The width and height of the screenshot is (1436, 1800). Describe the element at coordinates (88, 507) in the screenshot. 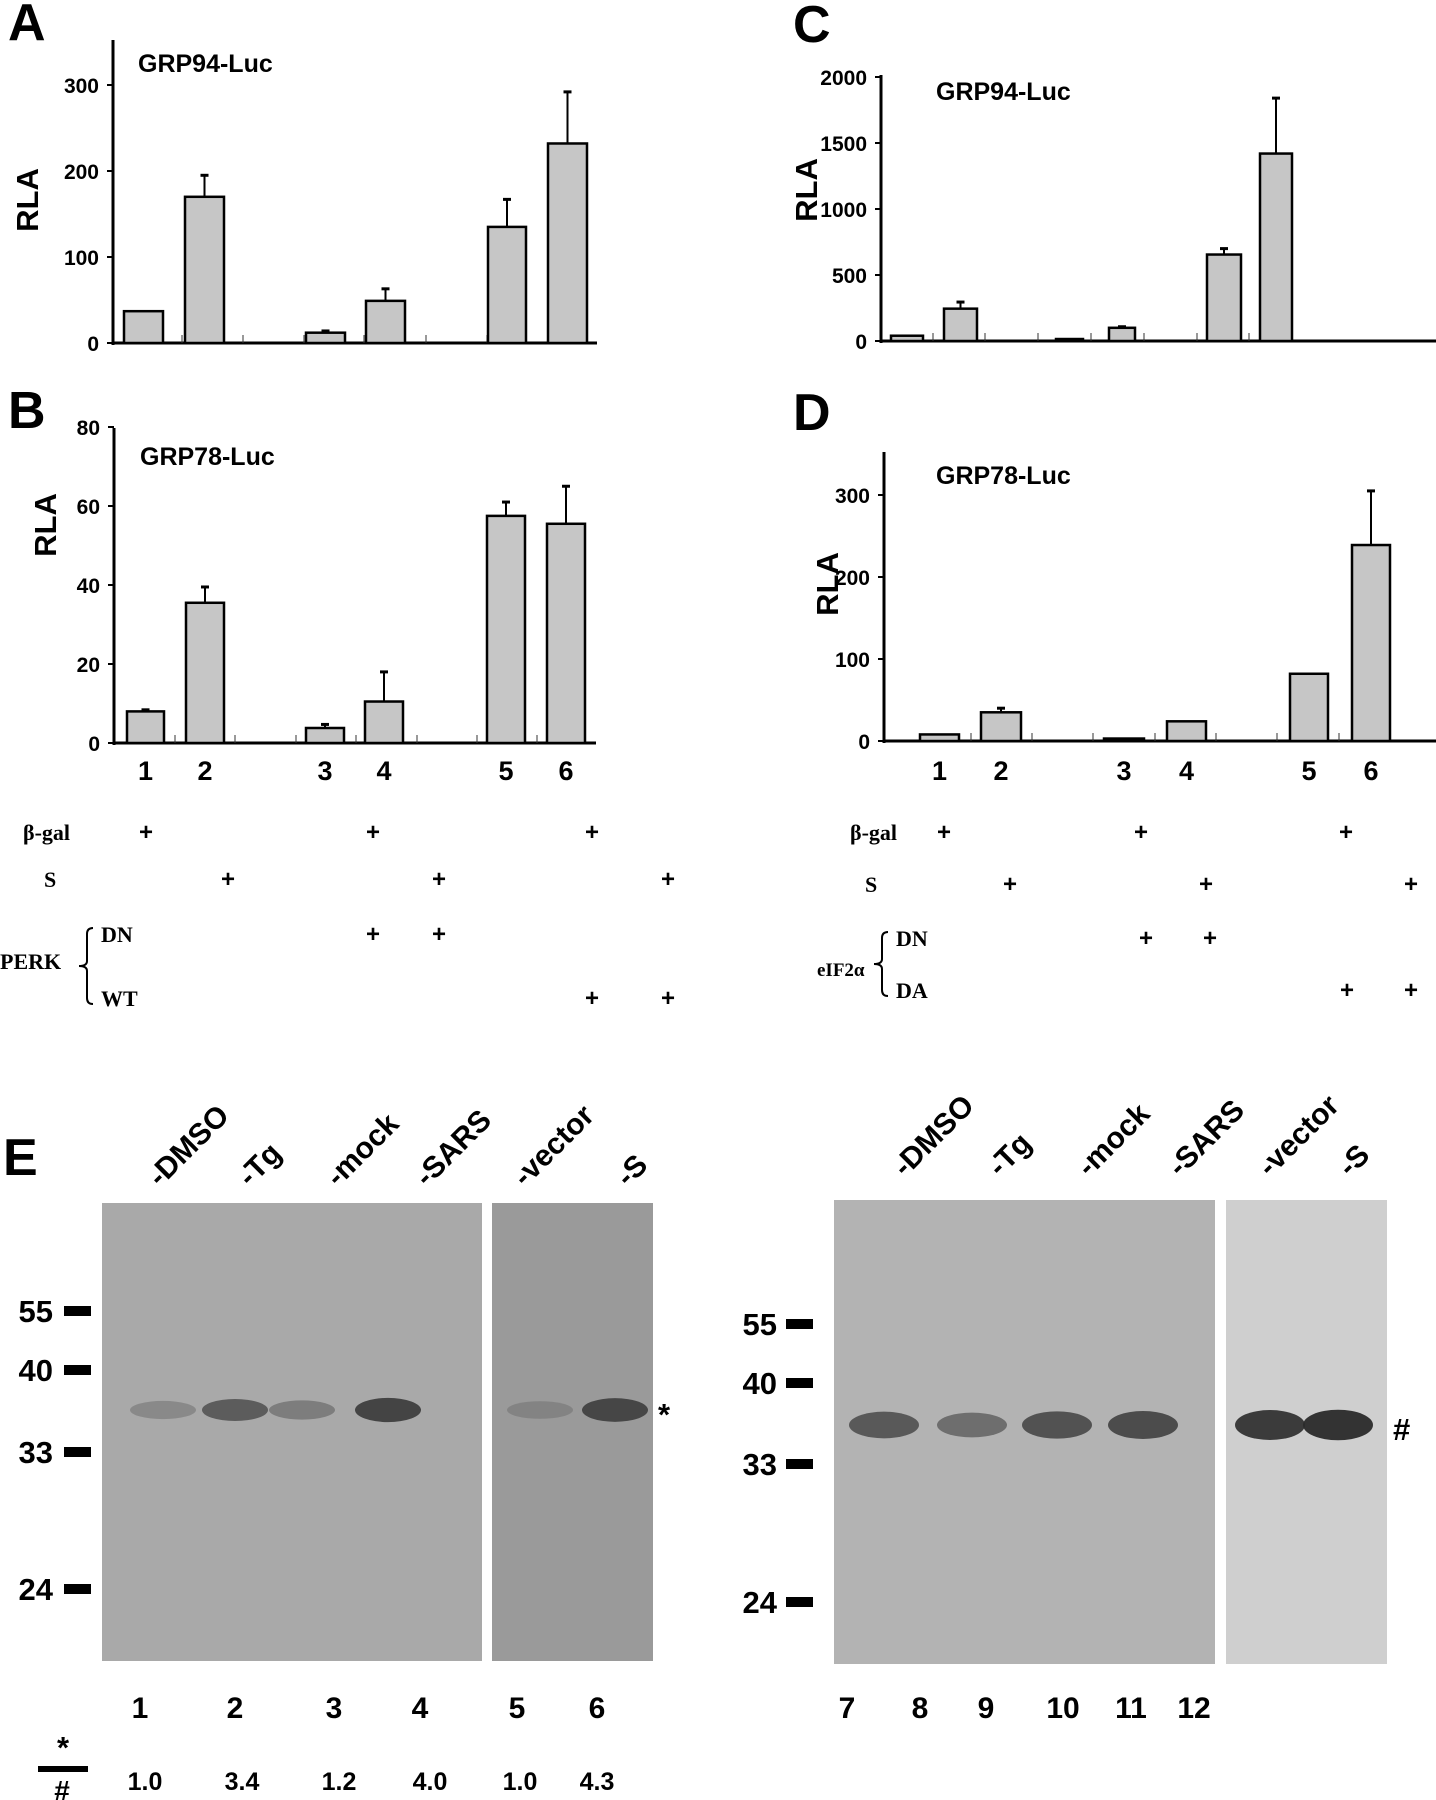

I see `y-tick-label: 60` at that location.